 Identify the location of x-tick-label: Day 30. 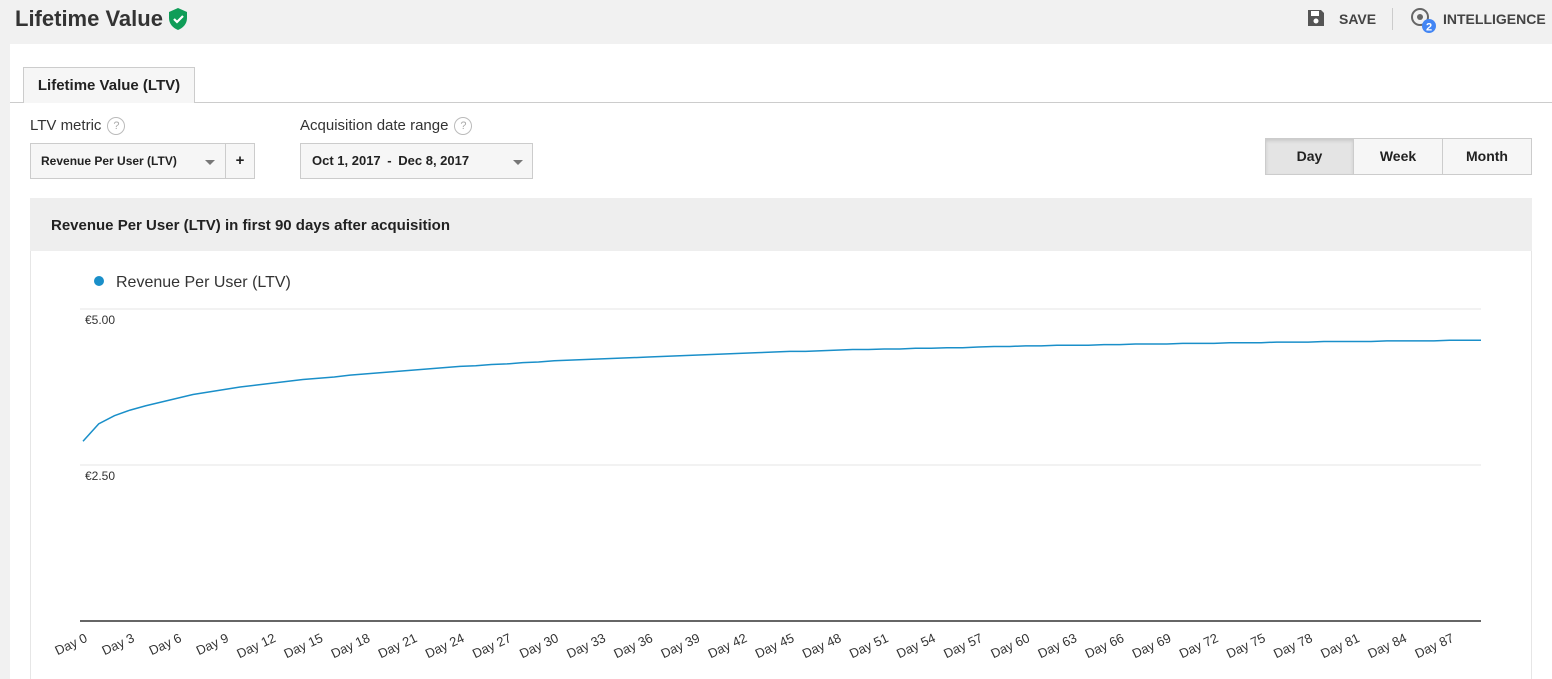
(539, 645).